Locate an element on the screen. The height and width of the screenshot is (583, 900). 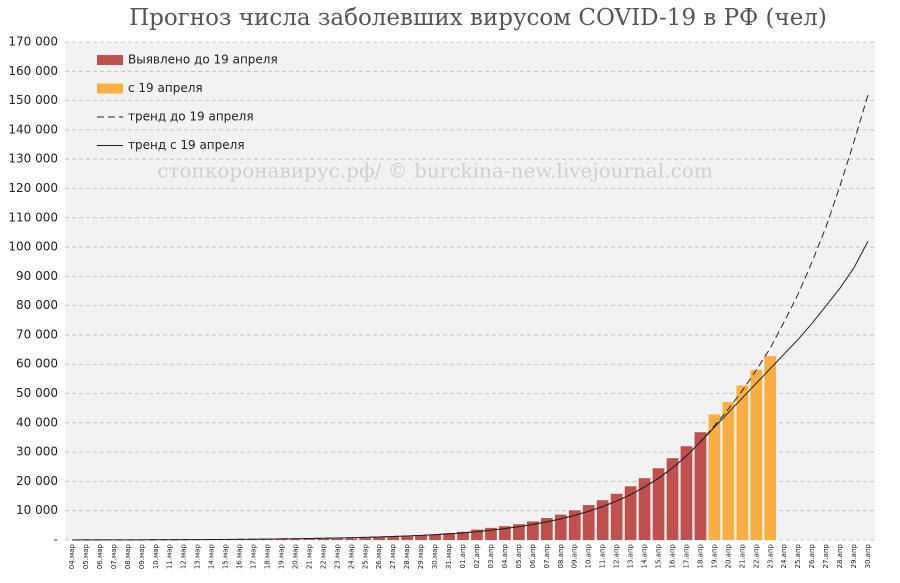
legend-label: тренд с 19 апреля is located at coordinates (186, 145).